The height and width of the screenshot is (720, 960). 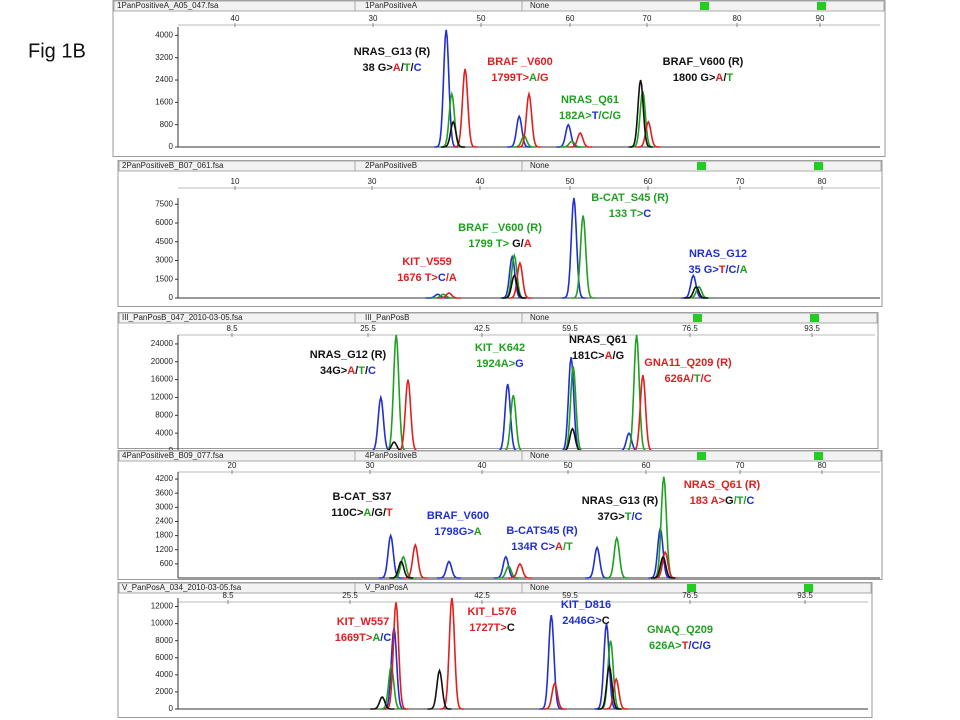 What do you see at coordinates (417, 278) in the screenshot?
I see `annotation-part: 1676 T>` at bounding box center [417, 278].